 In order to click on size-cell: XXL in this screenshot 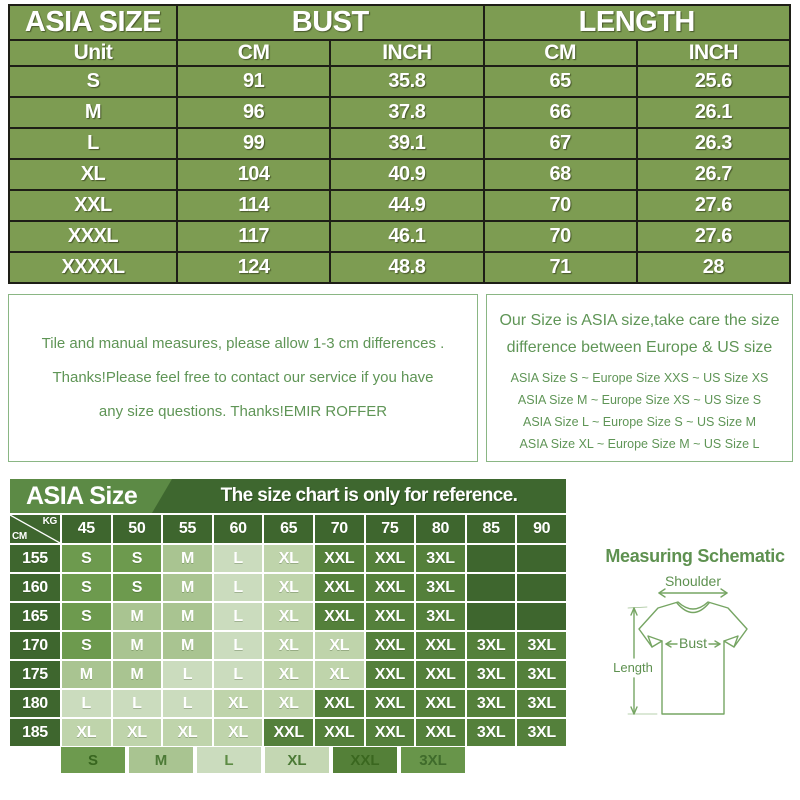, I will do `click(93, 205)`.